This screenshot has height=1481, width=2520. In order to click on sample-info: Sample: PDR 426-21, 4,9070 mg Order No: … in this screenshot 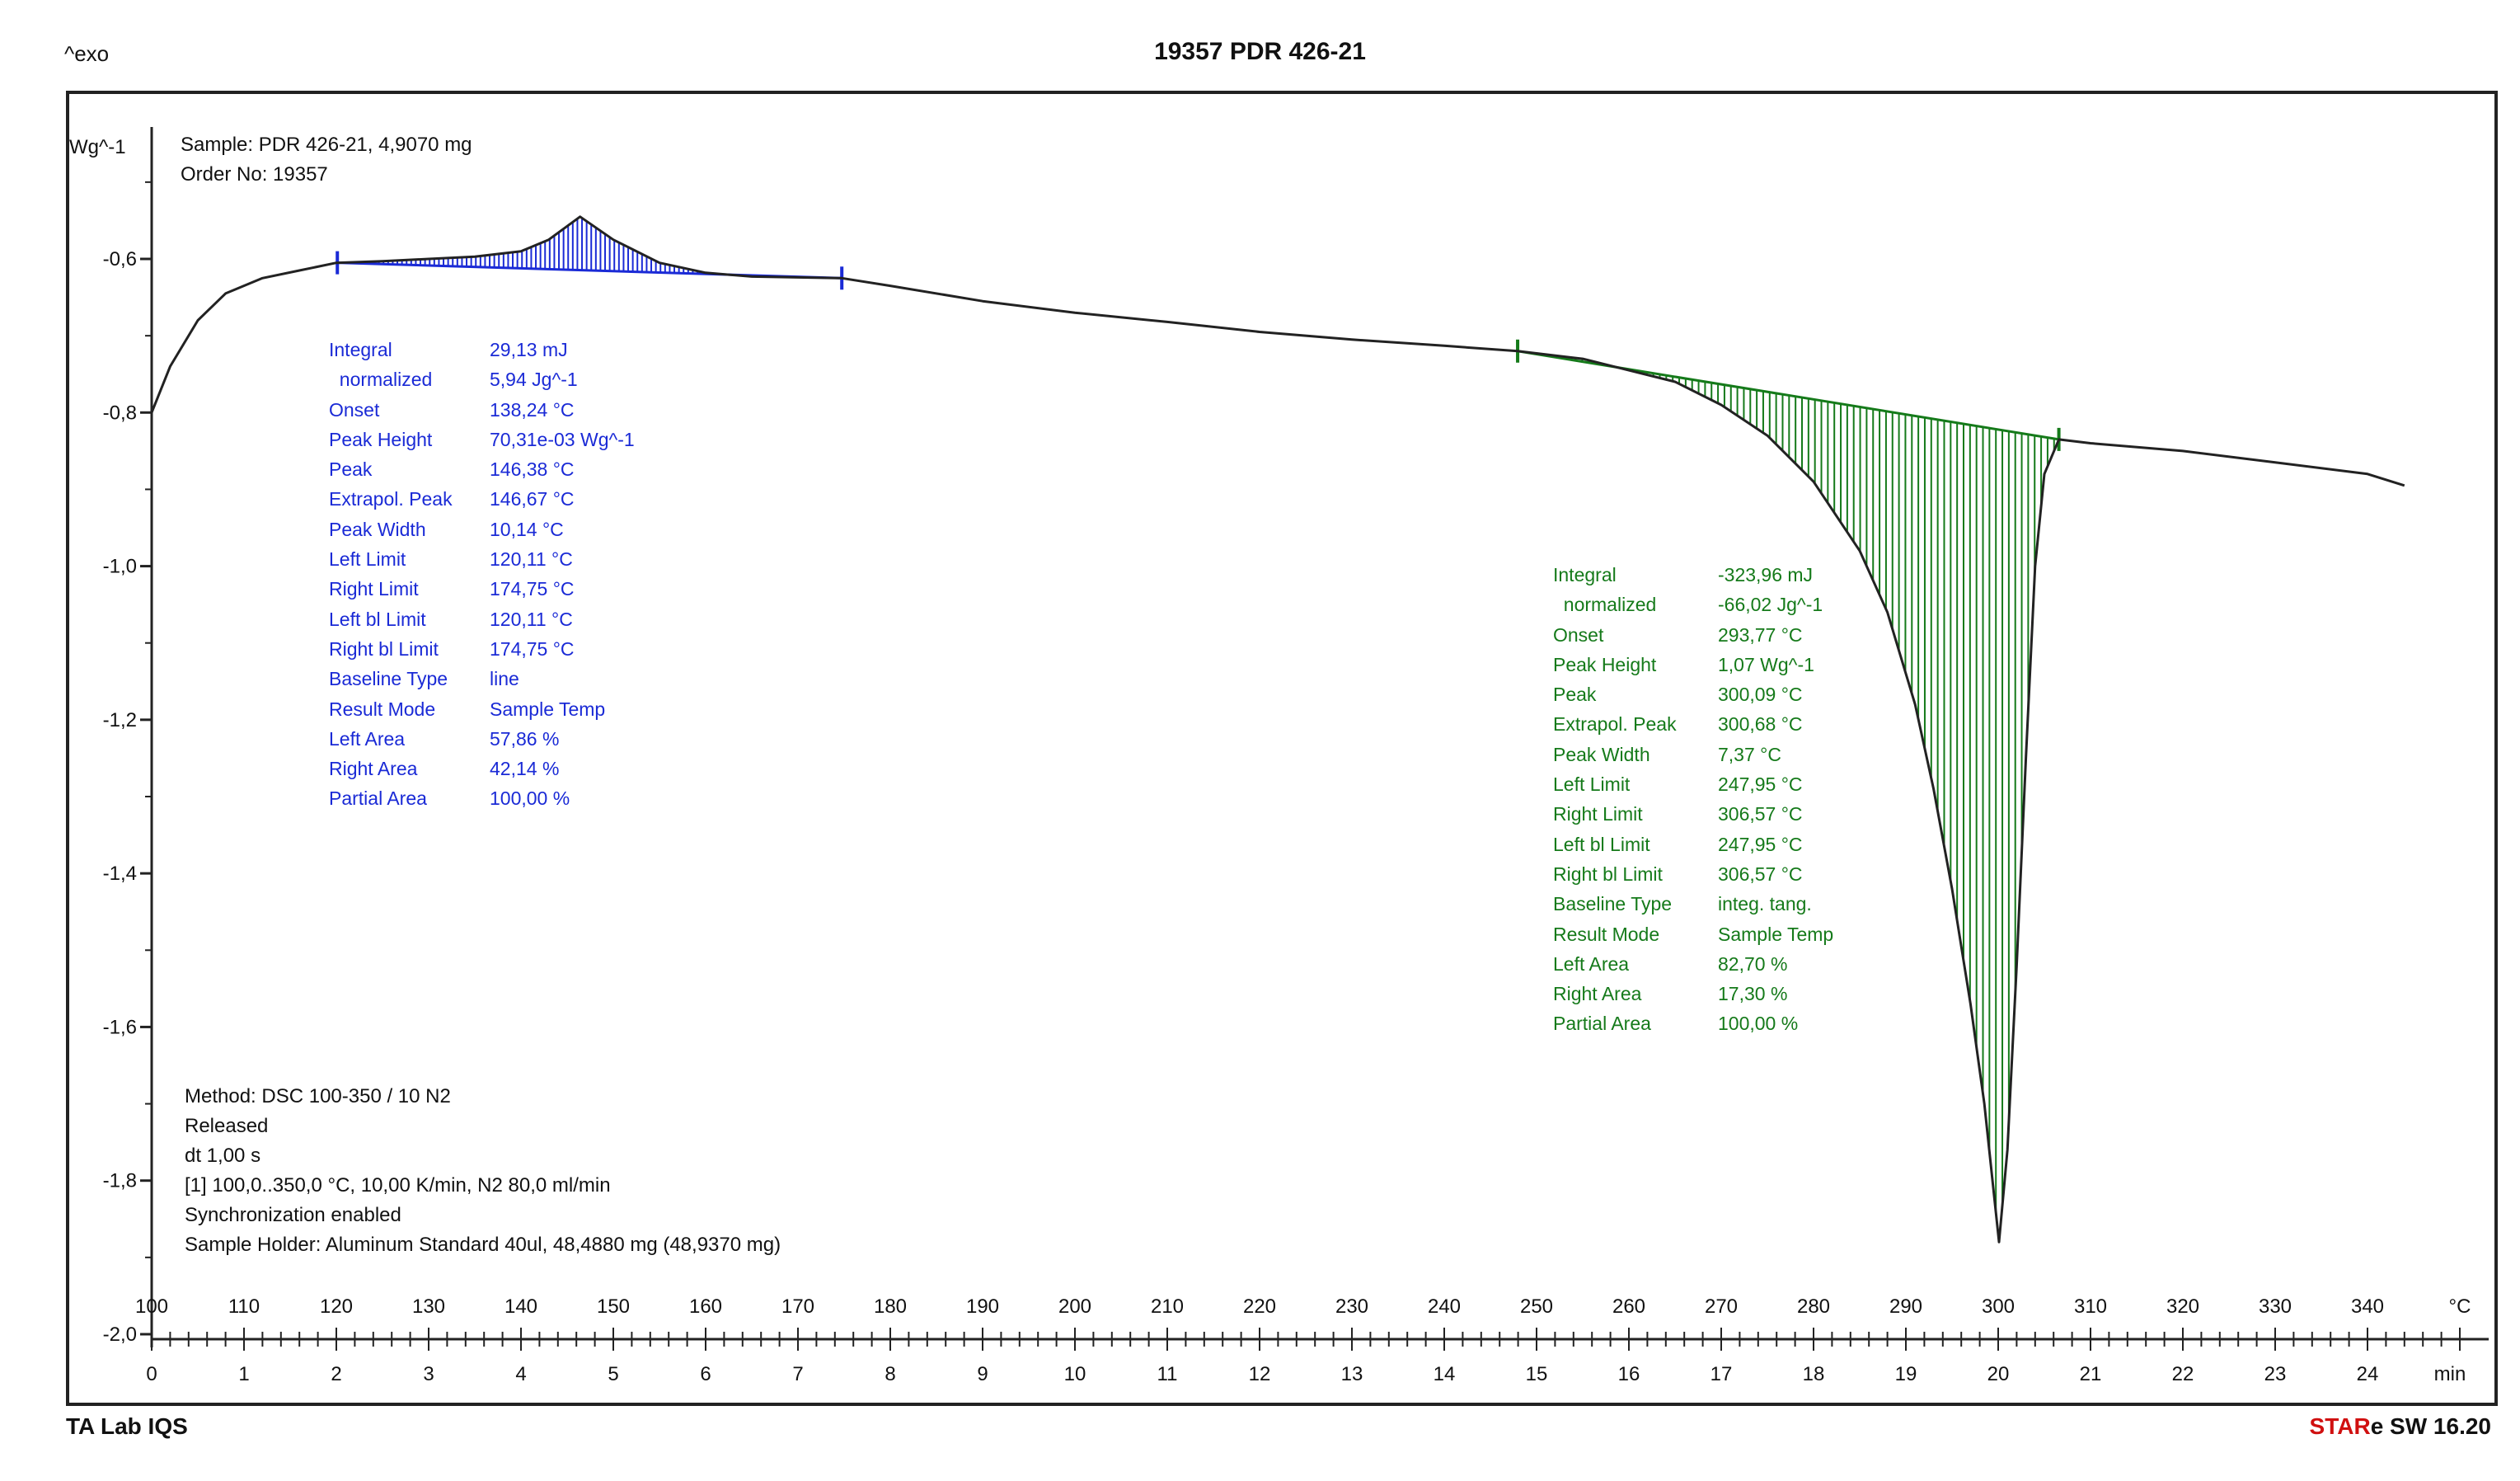, I will do `click(326, 160)`.